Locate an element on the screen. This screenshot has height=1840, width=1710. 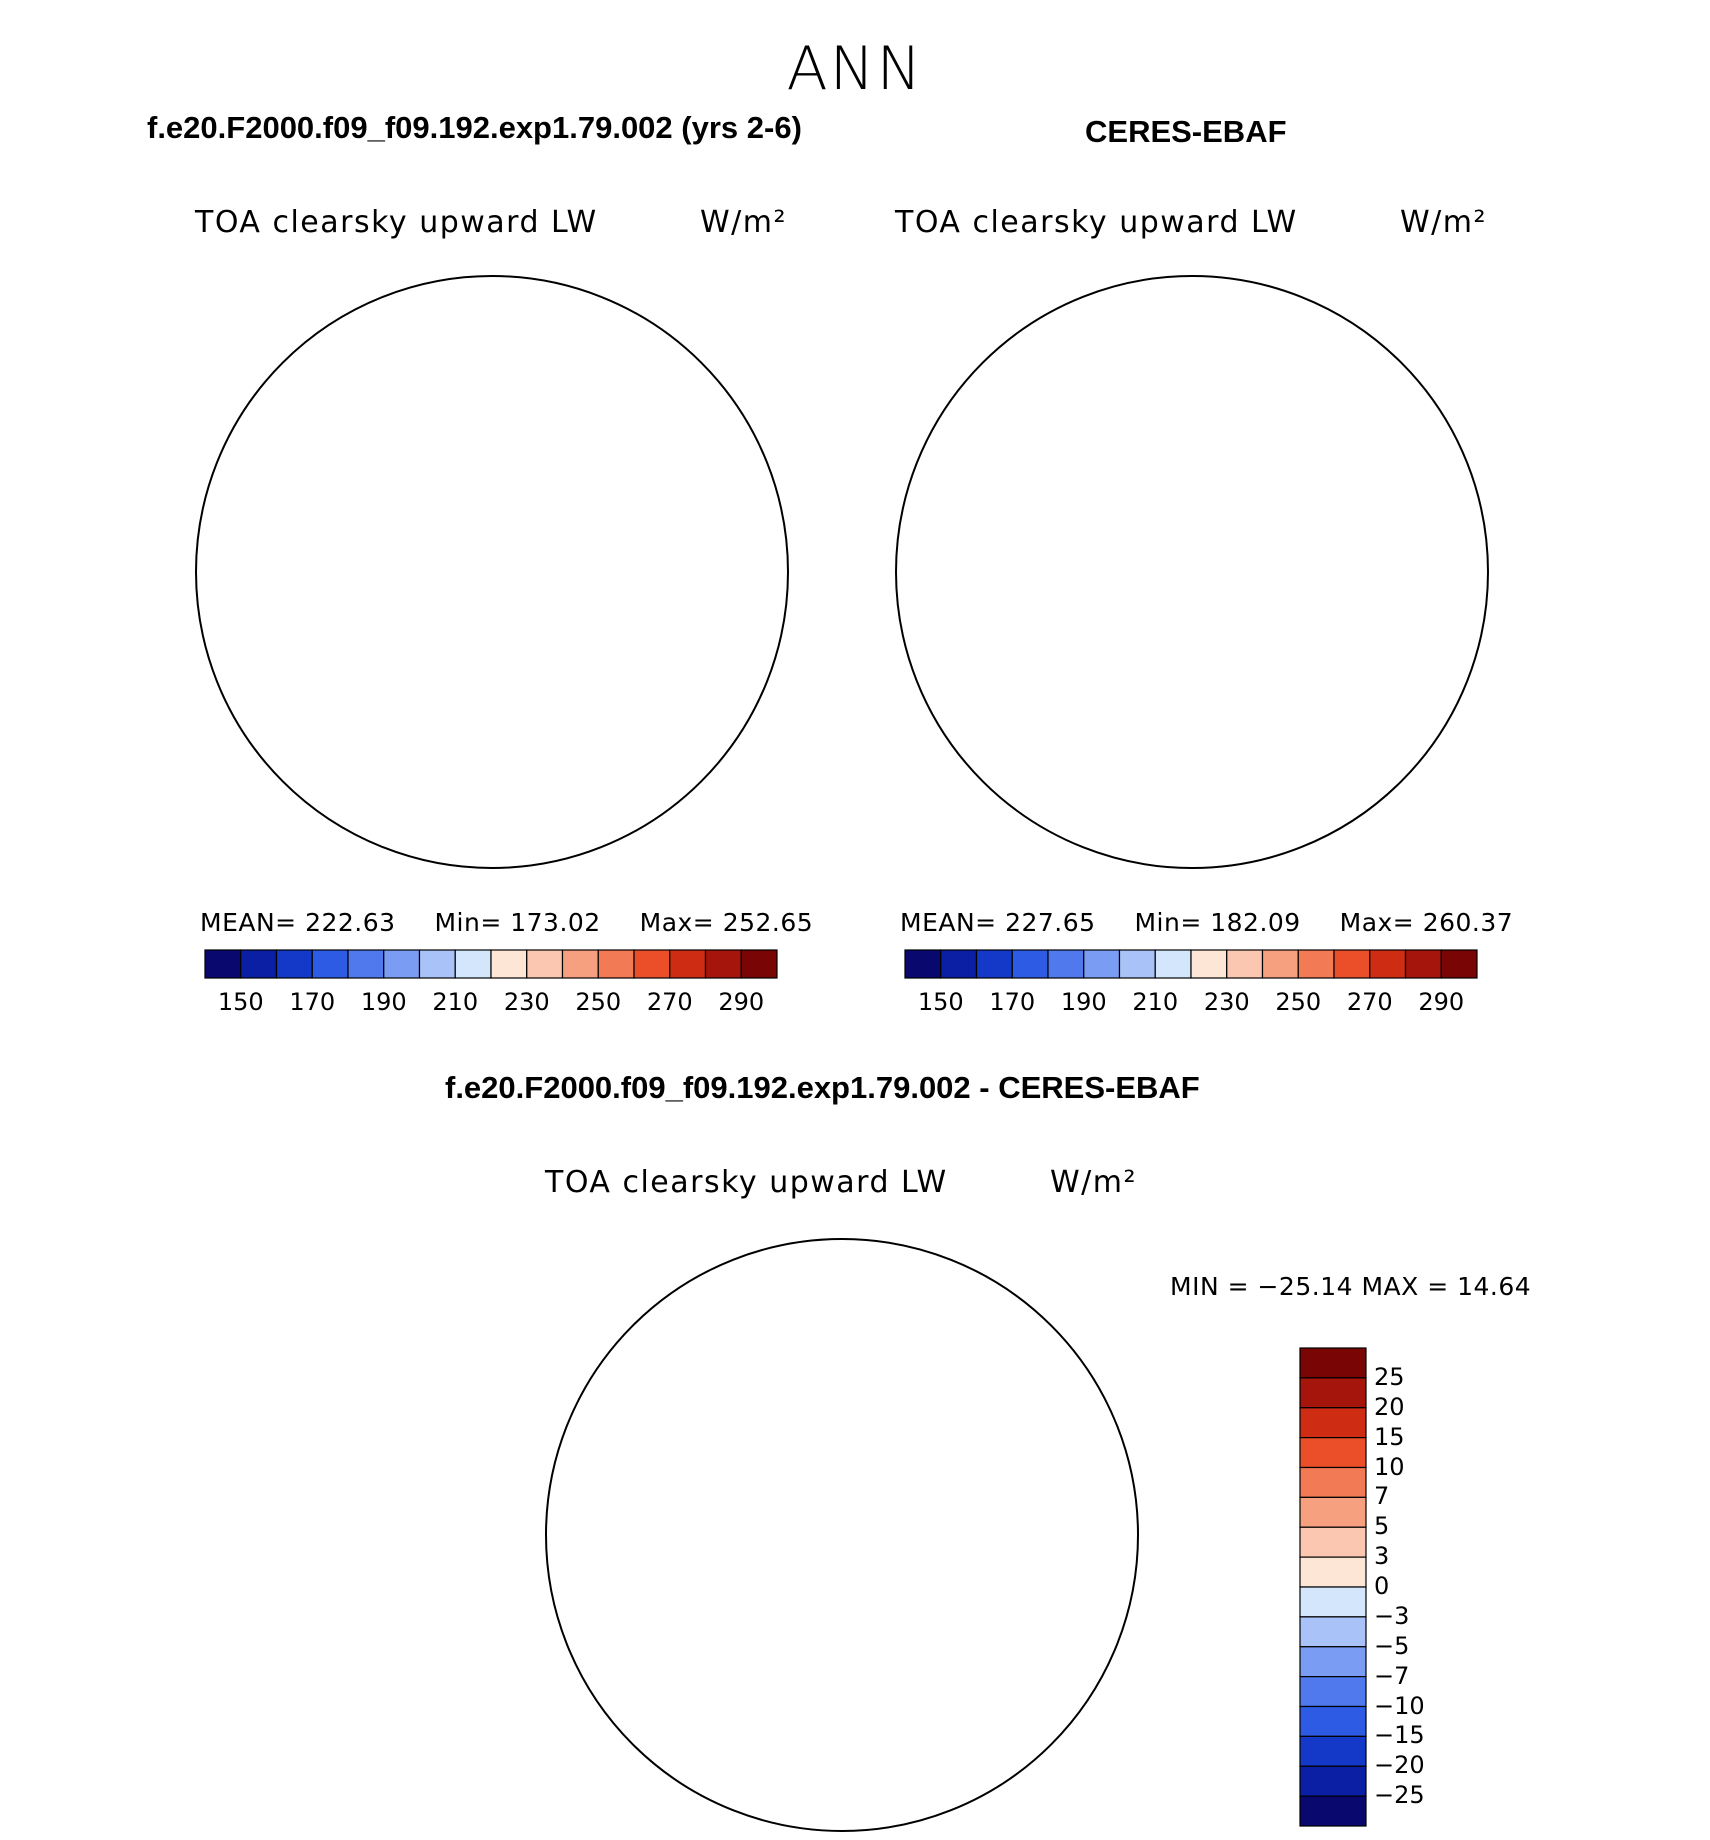
model-colorbar is located at coordinates (491, 964).